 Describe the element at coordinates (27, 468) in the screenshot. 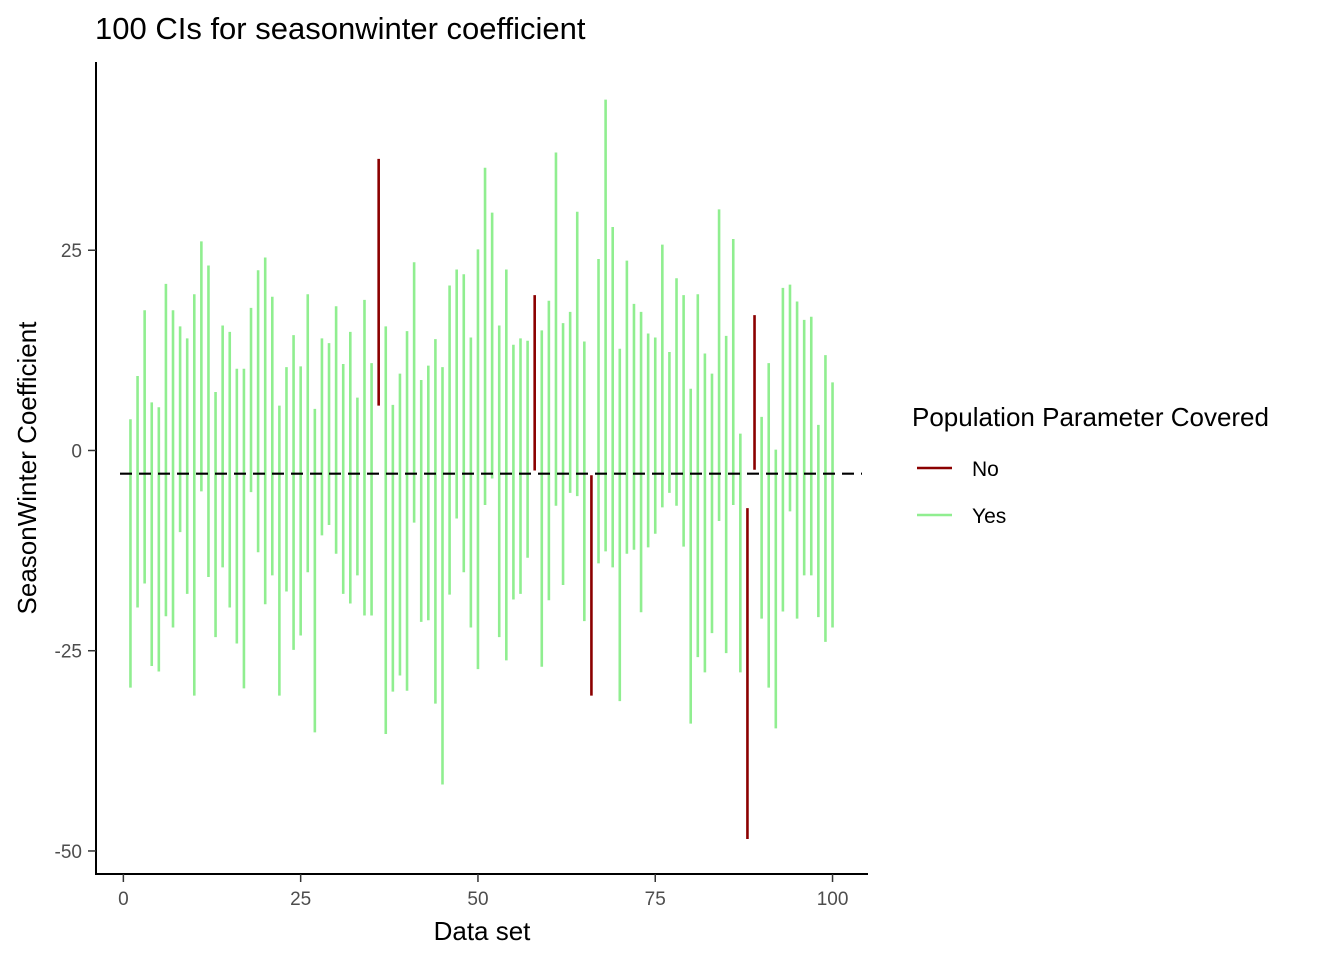

I see `y-axis-title: SeasonWinter Coefficient` at that location.